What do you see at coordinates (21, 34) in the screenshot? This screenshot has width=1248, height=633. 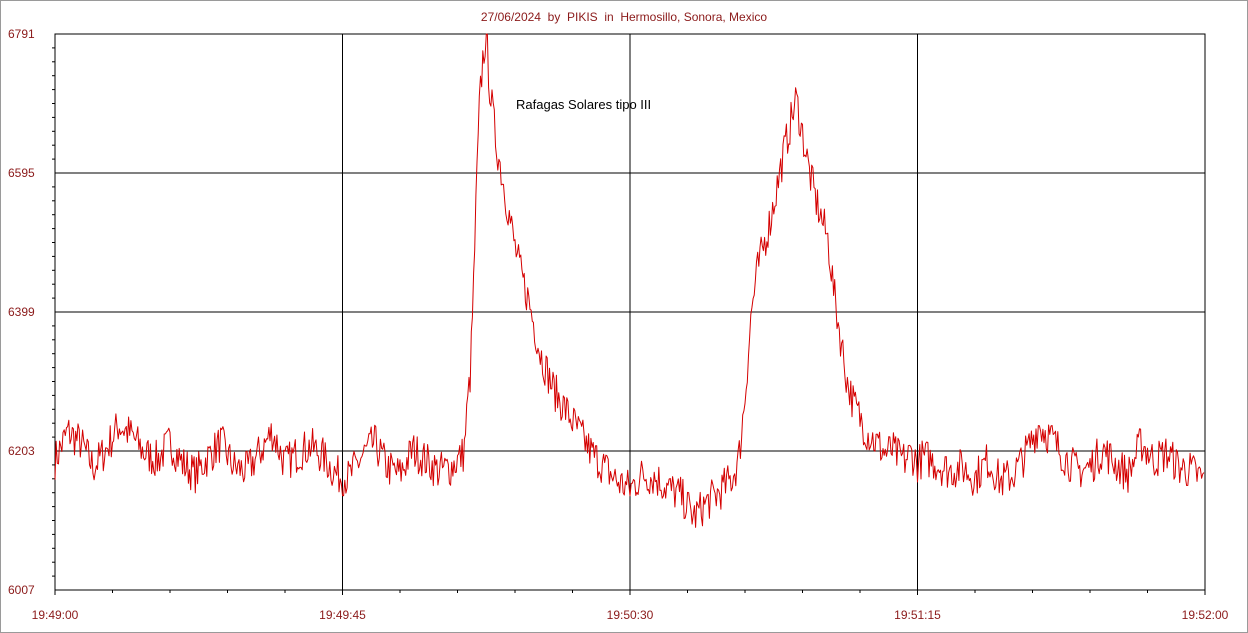 I see `y-tick-label: 6791` at bounding box center [21, 34].